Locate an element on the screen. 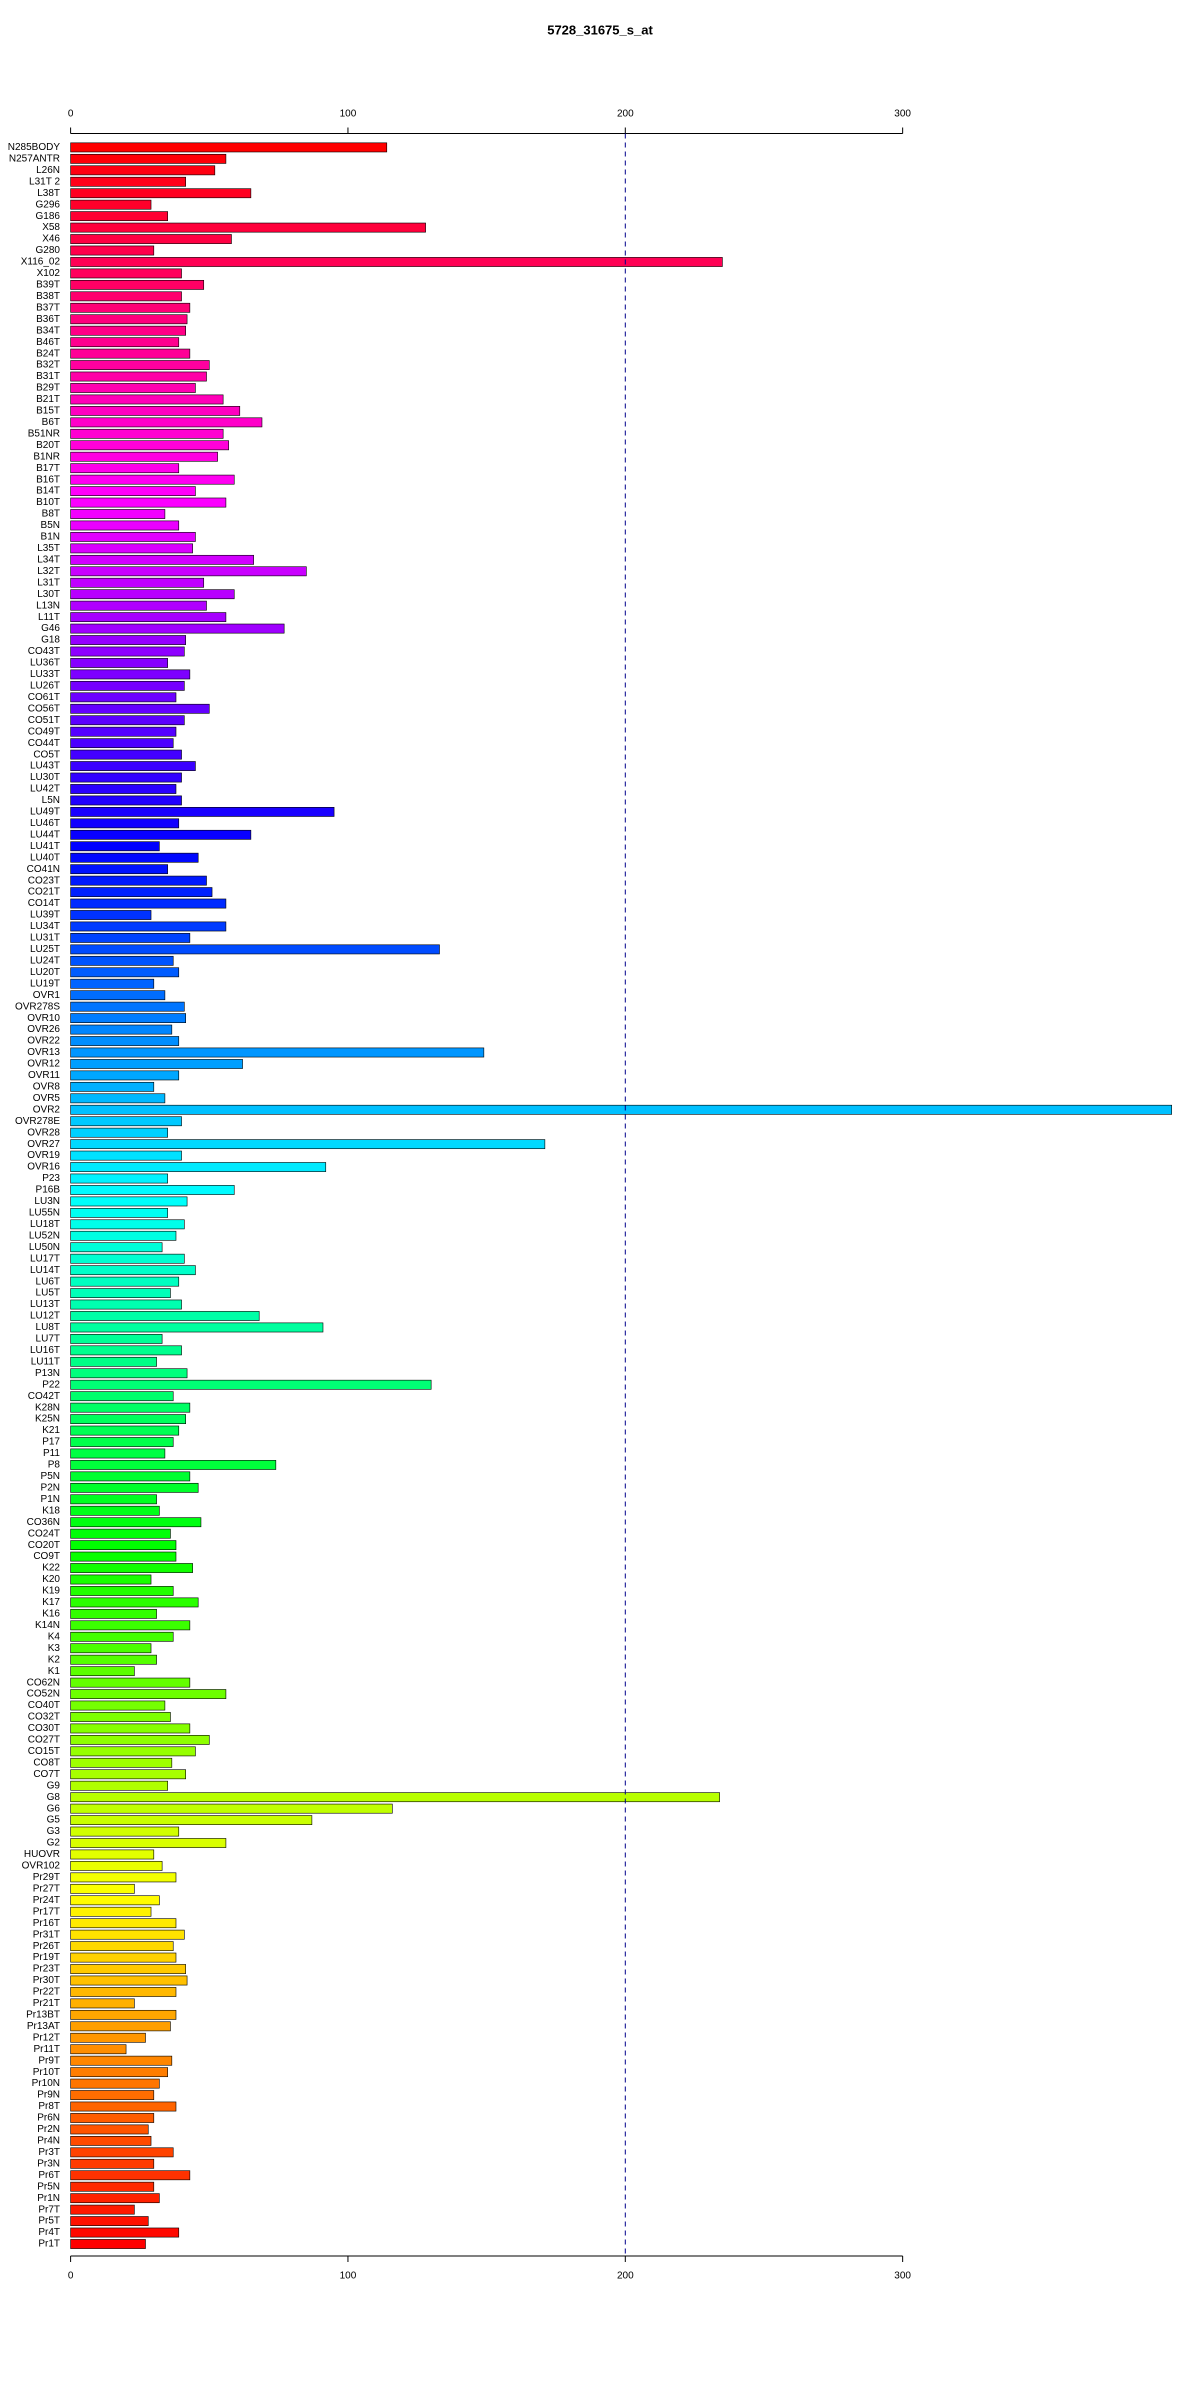 The width and height of the screenshot is (1200, 2400). category-label: OVR102 is located at coordinates (41, 1866).